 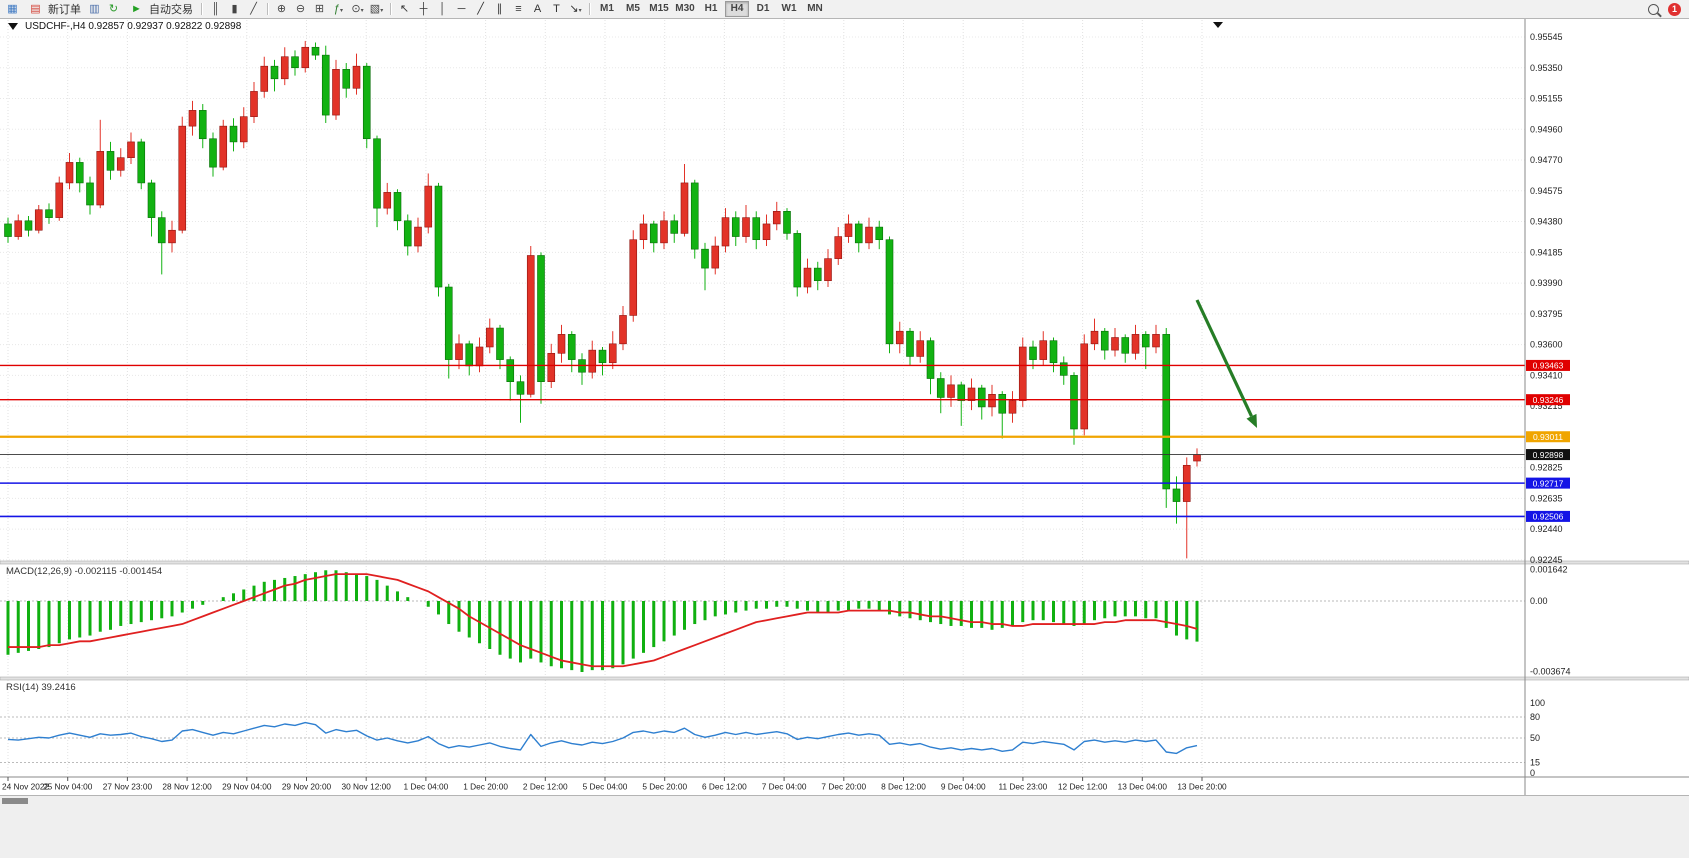 I want to click on macd-signal-line, so click(x=603, y=620).